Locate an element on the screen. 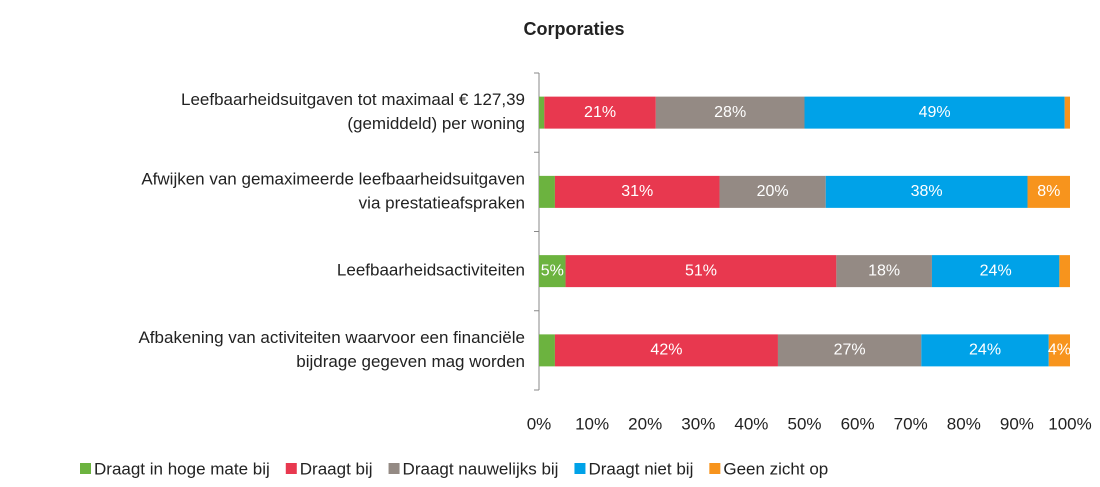 The image size is (1100, 487). category-label: (gemiddeld) per woning is located at coordinates (436, 123).